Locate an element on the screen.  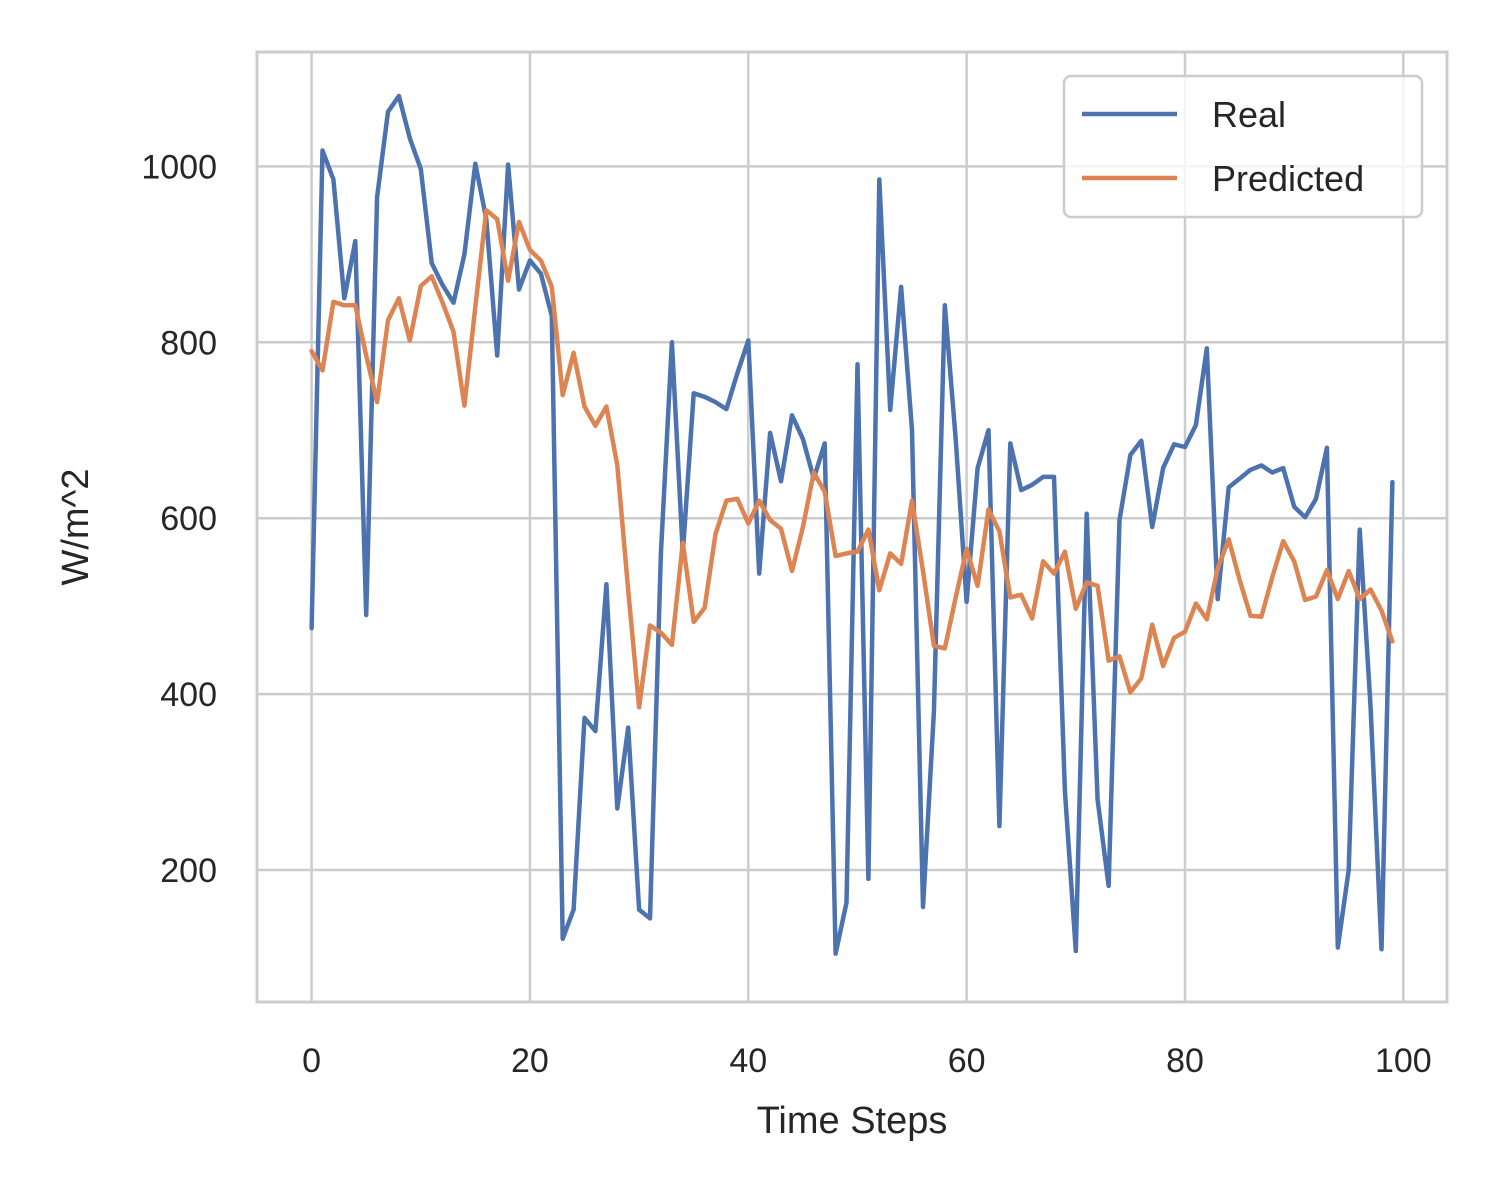
x-axis-label: Time Steps is located at coordinates (852, 1121).